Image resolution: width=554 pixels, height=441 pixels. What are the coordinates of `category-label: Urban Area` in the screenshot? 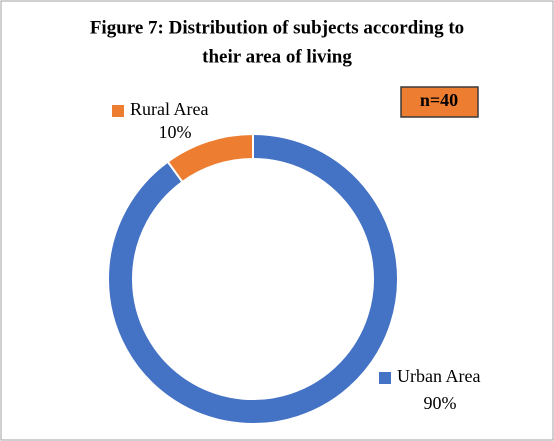 It's located at (438, 376).